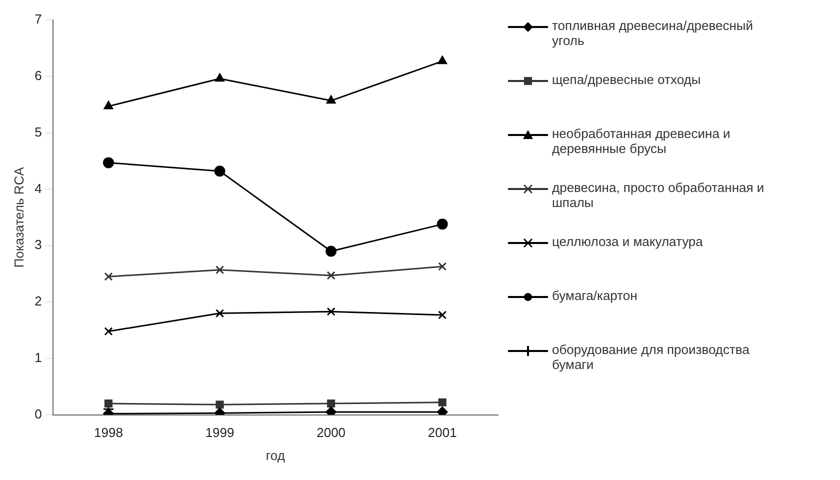  What do you see at coordinates (219, 432) in the screenshot?
I see `x-tick-label: 1999` at bounding box center [219, 432].